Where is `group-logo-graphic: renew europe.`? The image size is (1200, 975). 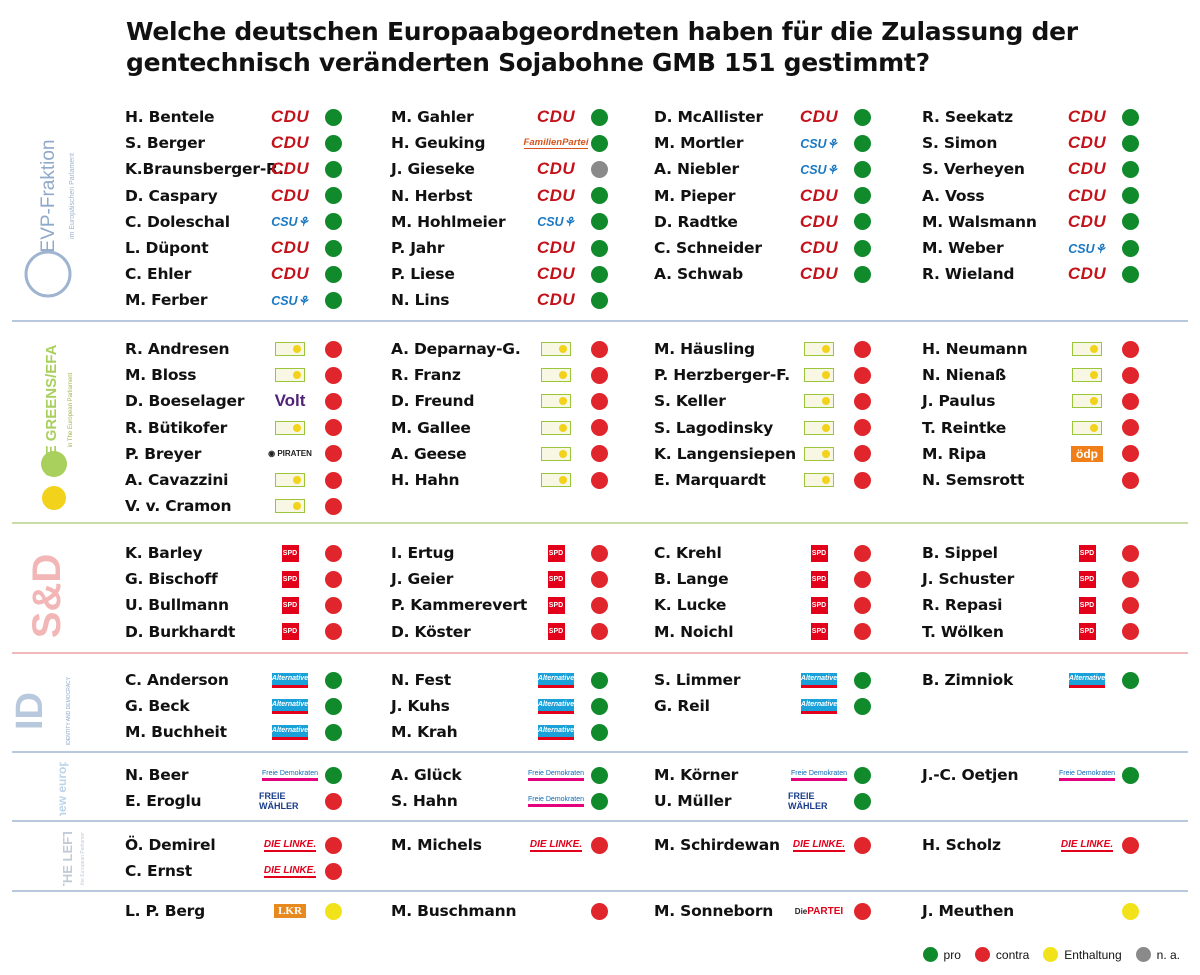 group-logo-graphic: renew europe. is located at coordinates (62, 789).